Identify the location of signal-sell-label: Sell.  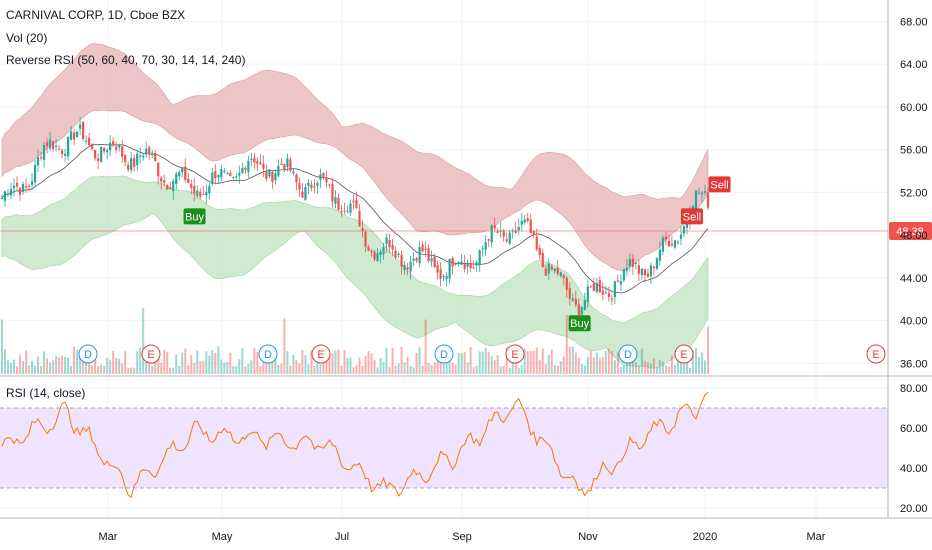
(719, 185).